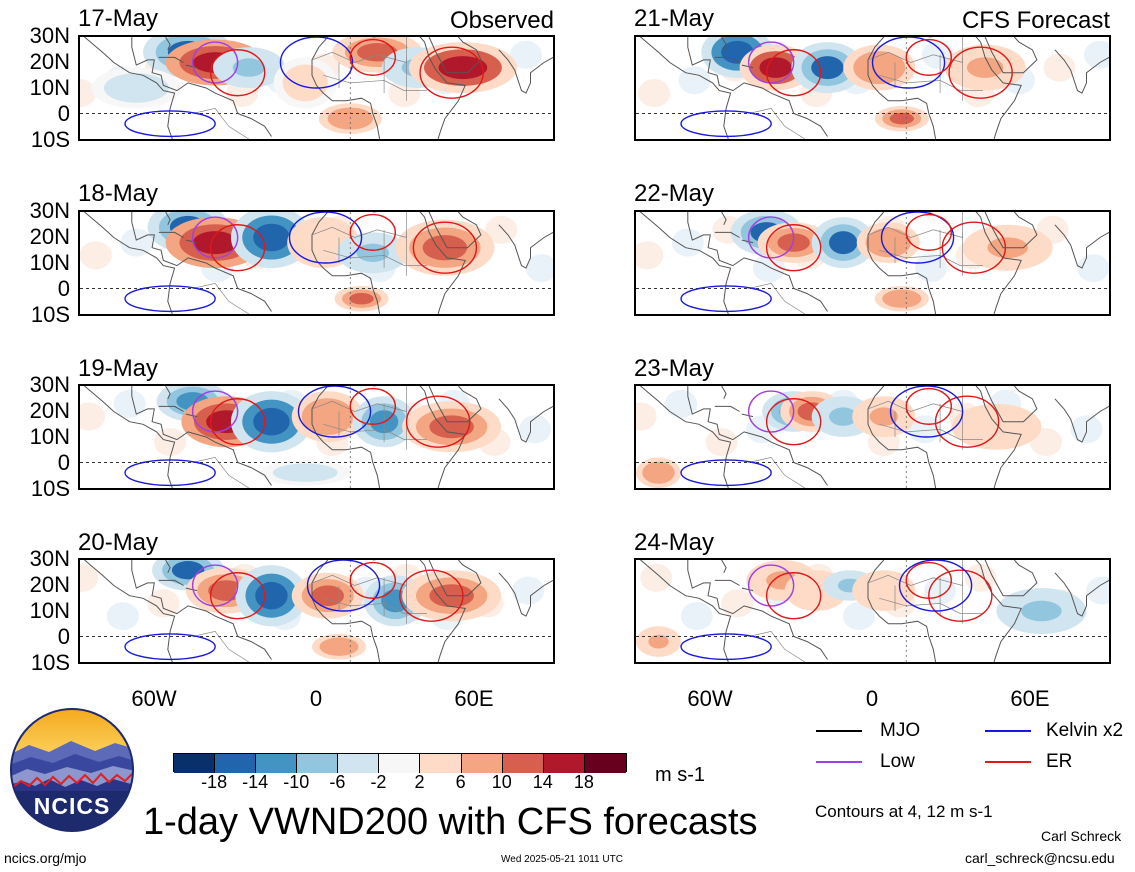 This screenshot has width=1135, height=872. I want to click on colorbar-tick-label: -6, so click(337, 782).